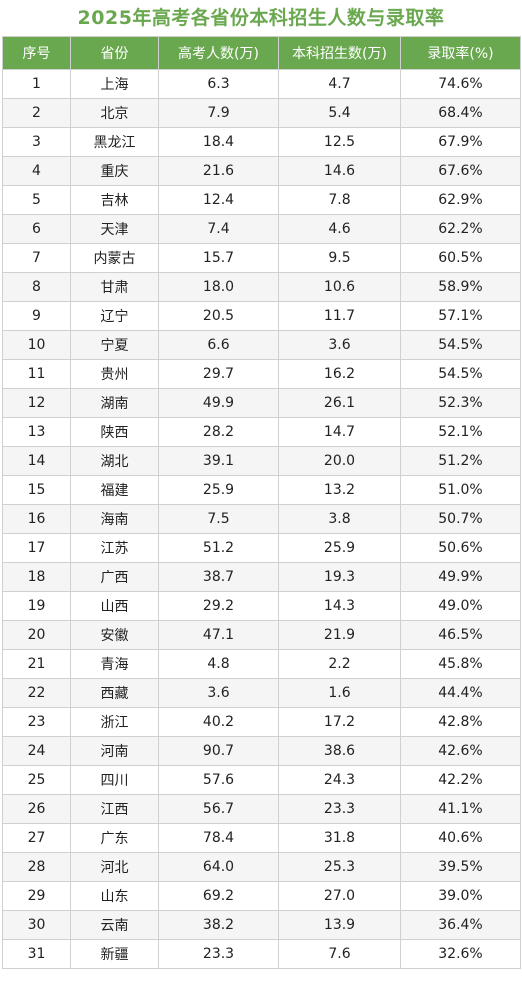 Image resolution: width=522 pixels, height=1000 pixels. What do you see at coordinates (218, 432) in the screenshot?
I see `cell-exam-takers: 28.2` at bounding box center [218, 432].